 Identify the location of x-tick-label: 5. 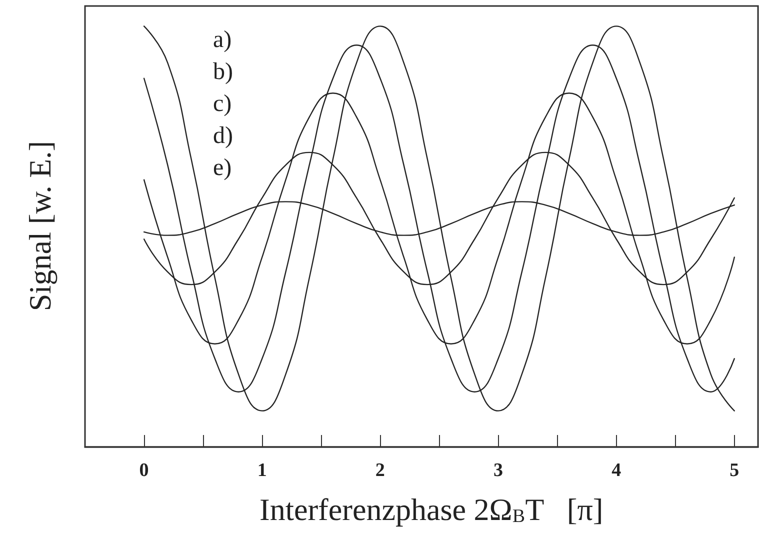
(735, 470).